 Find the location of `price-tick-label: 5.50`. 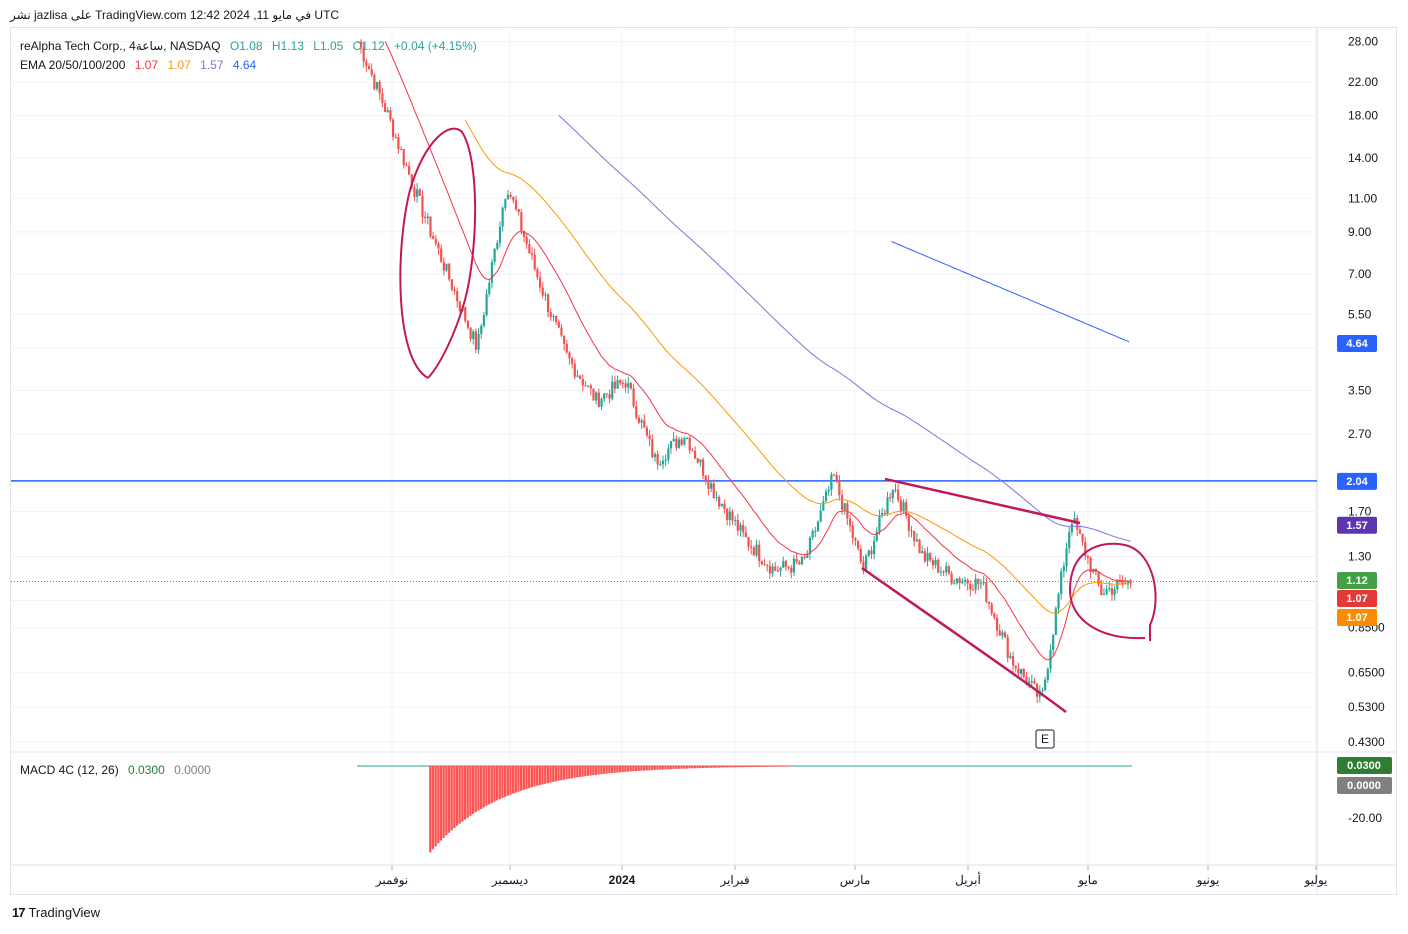

price-tick-label: 5.50 is located at coordinates (1360, 315).